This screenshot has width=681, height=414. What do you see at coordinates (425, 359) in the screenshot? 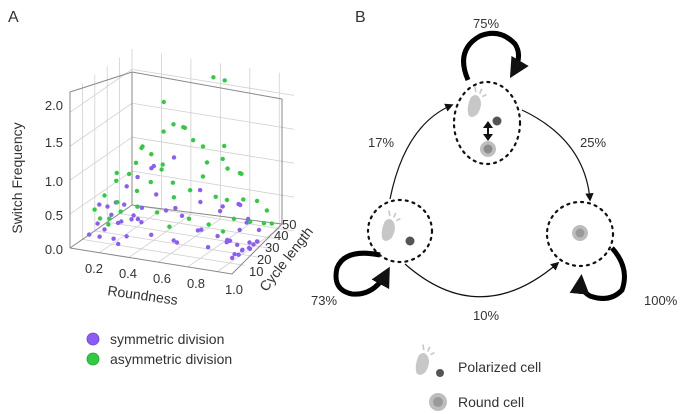
I see `legend-polarized-icon` at bounding box center [425, 359].